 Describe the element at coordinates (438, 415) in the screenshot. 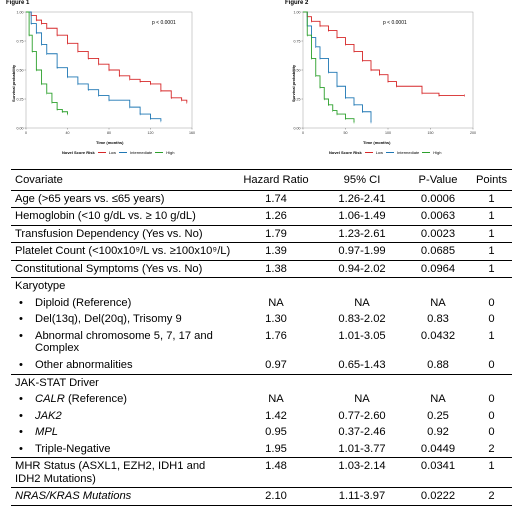

I see `p-value-cell: 0.25` at that location.